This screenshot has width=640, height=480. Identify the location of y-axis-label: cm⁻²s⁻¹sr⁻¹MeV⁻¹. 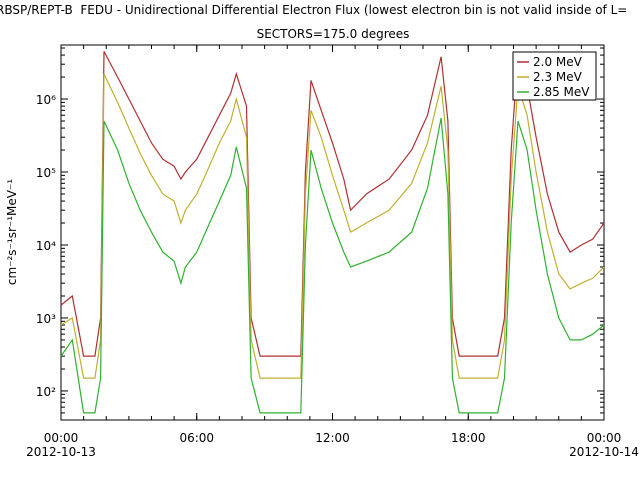
(12, 232).